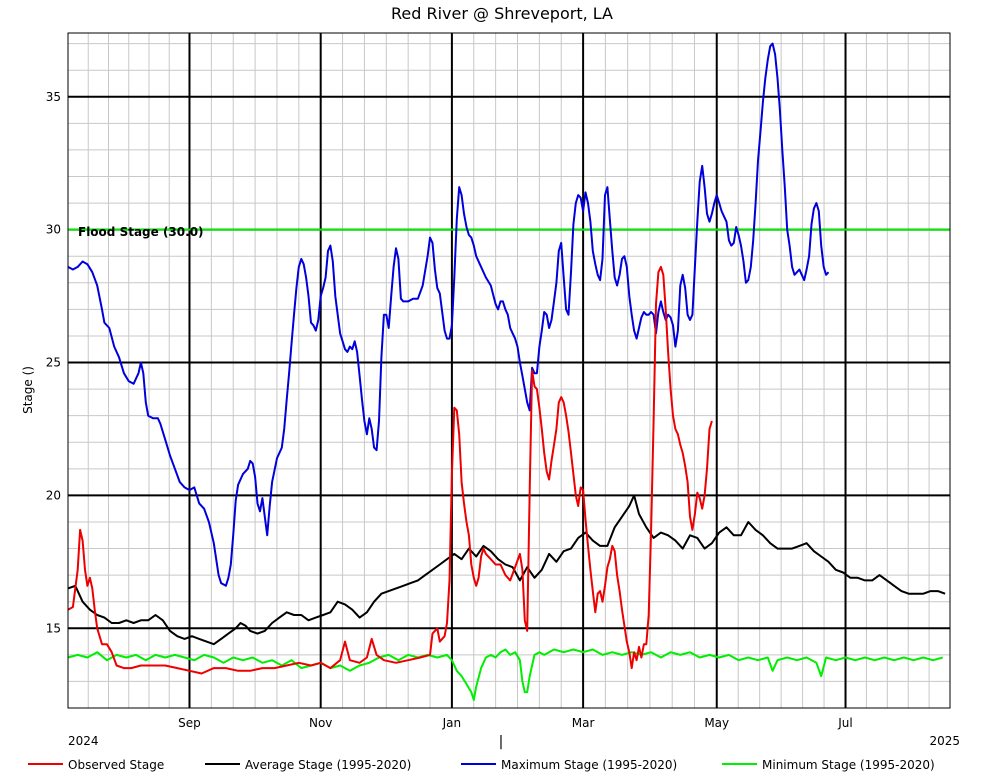 This screenshot has height=784, width=1001. Describe the element at coordinates (141, 232) in the screenshot. I see `flood-stage-label: Flood Stage (30.0)` at that location.